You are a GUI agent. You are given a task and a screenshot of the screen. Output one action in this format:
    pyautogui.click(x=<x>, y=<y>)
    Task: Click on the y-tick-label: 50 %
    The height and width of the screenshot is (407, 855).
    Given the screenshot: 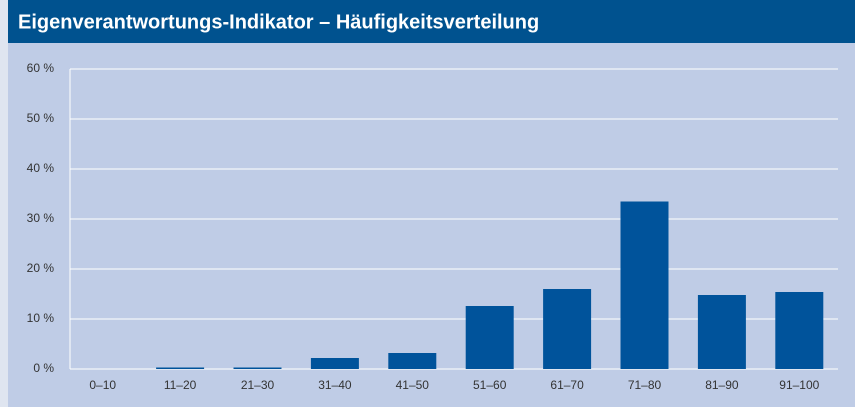 What is the action you would take?
    pyautogui.click(x=41, y=118)
    